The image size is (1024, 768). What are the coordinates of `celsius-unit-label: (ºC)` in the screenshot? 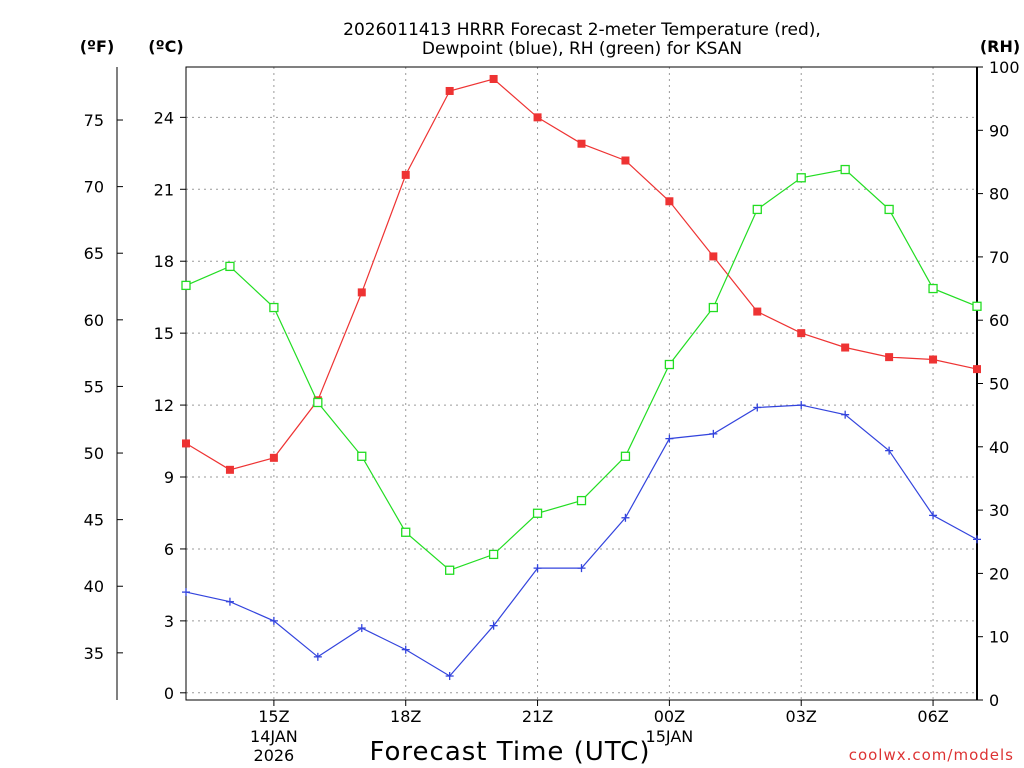 It's located at (165, 46).